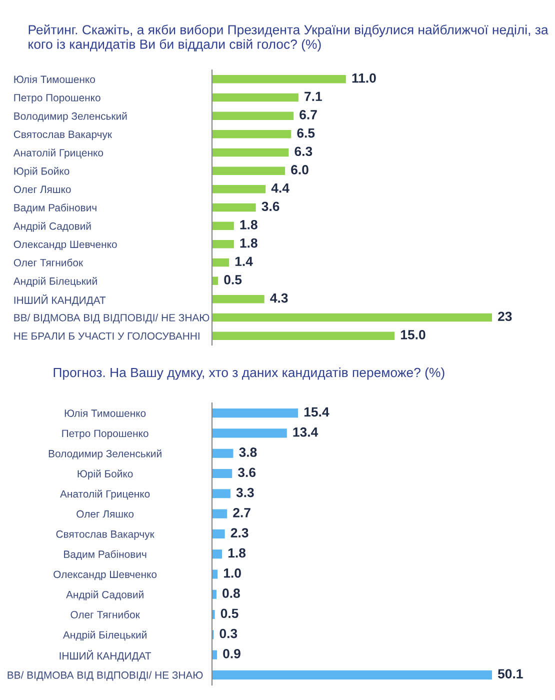 This screenshot has width=555, height=700. Describe the element at coordinates (244, 261) in the screenshot. I see `data-label: 1.4` at that location.